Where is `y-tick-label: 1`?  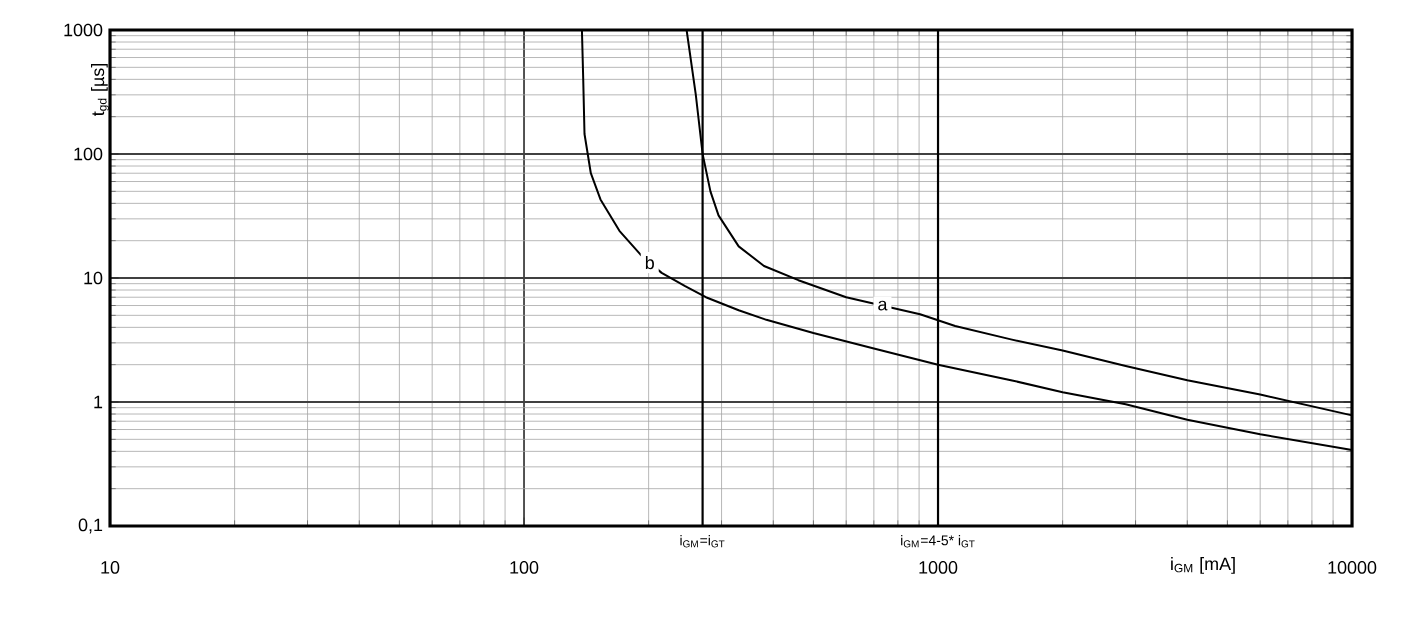 y-tick-label: 1 is located at coordinates (98, 402).